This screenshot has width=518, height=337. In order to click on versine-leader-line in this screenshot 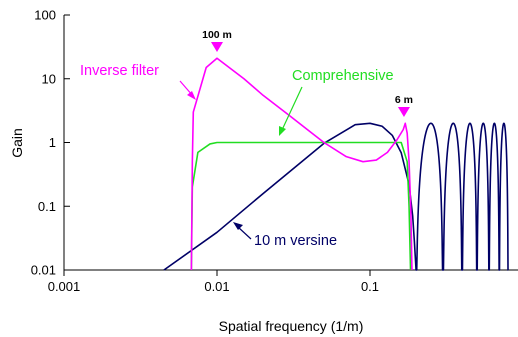, I will do `click(244, 233)`.